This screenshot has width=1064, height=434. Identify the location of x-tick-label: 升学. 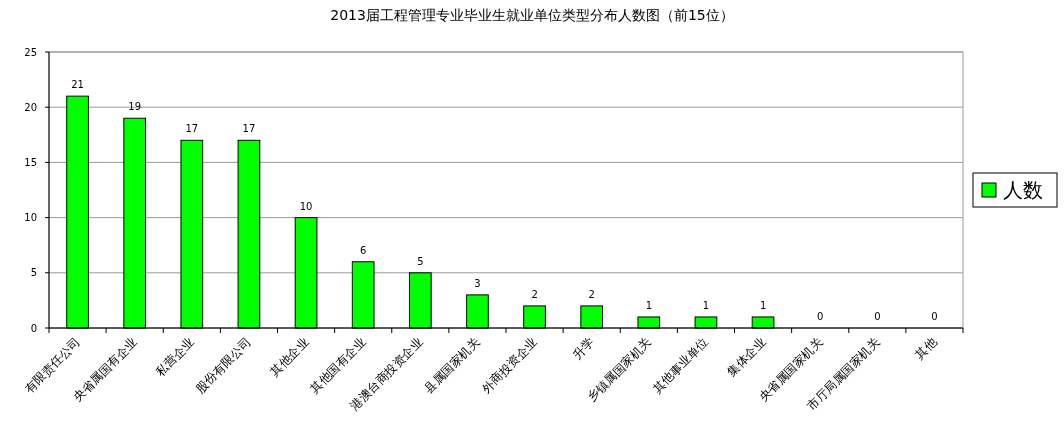
(583, 349).